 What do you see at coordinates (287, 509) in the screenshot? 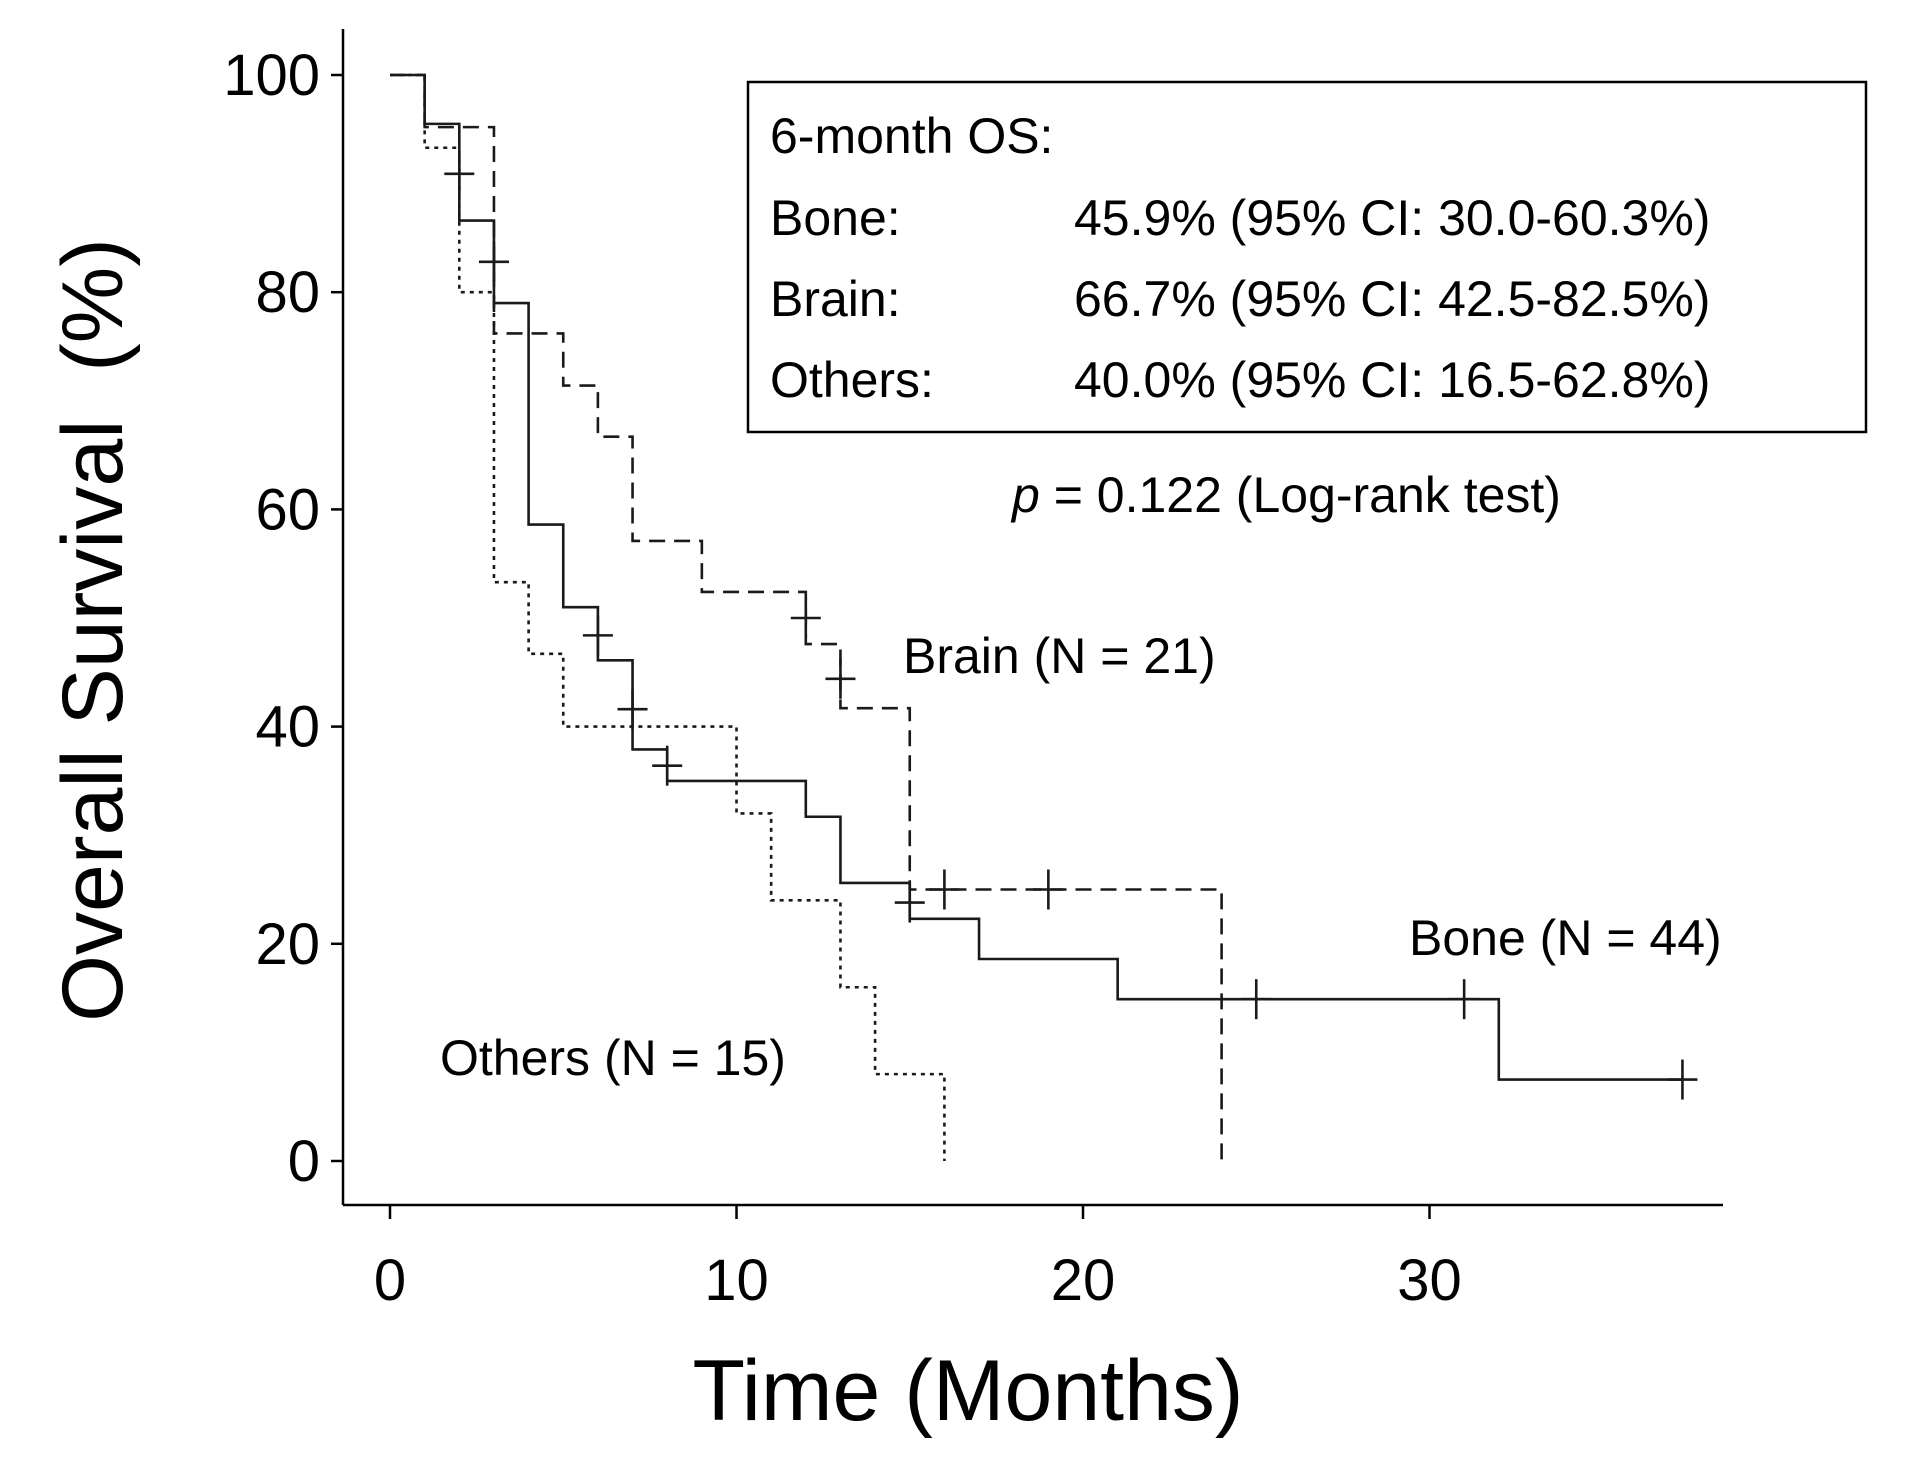
I see `y-tick-label: 60` at bounding box center [287, 509].